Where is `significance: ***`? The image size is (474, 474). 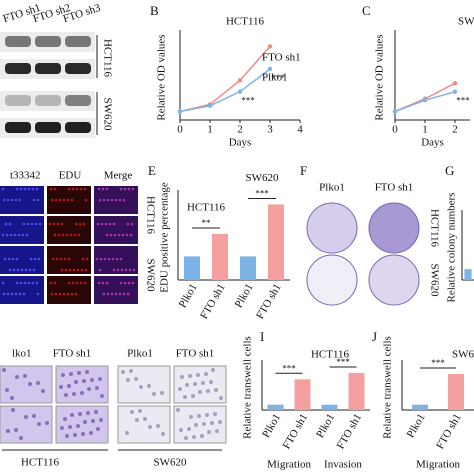 significance: *** is located at coordinates (262, 194).